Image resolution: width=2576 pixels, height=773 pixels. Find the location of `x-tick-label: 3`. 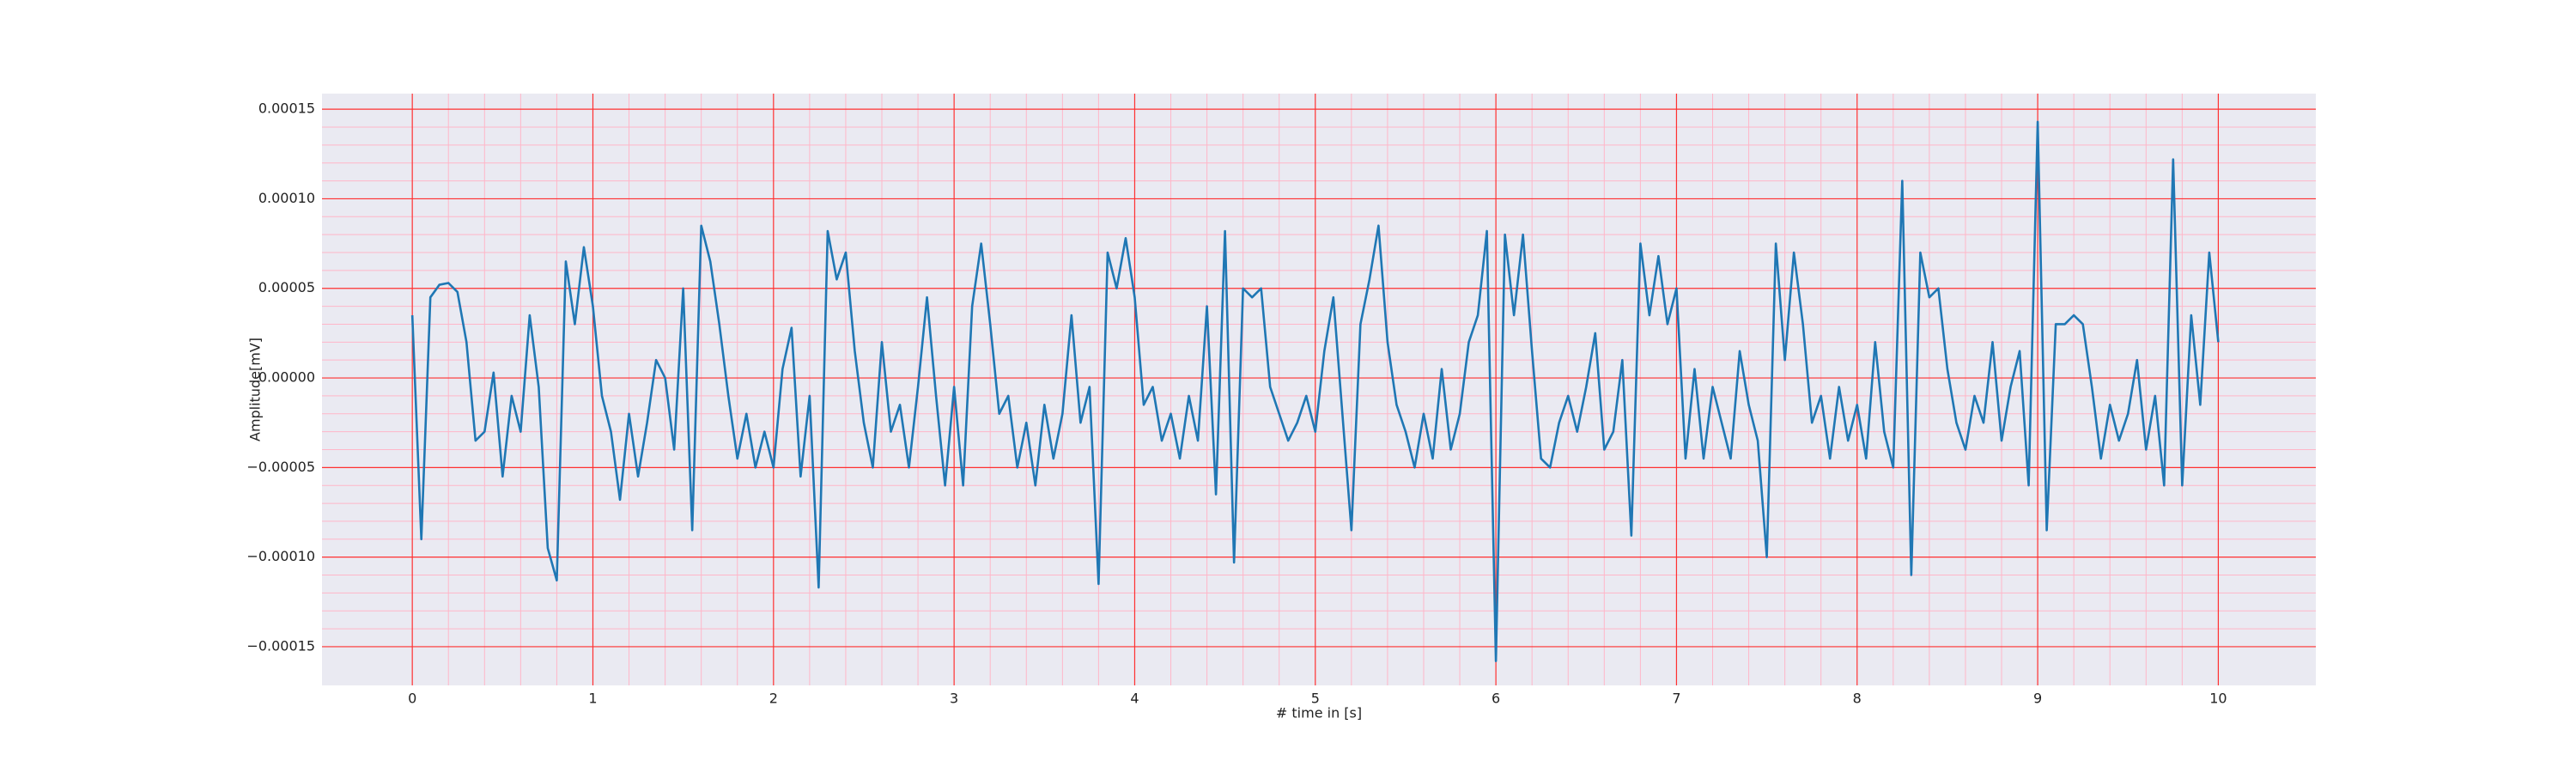

x-tick-label: 3 is located at coordinates (954, 699).